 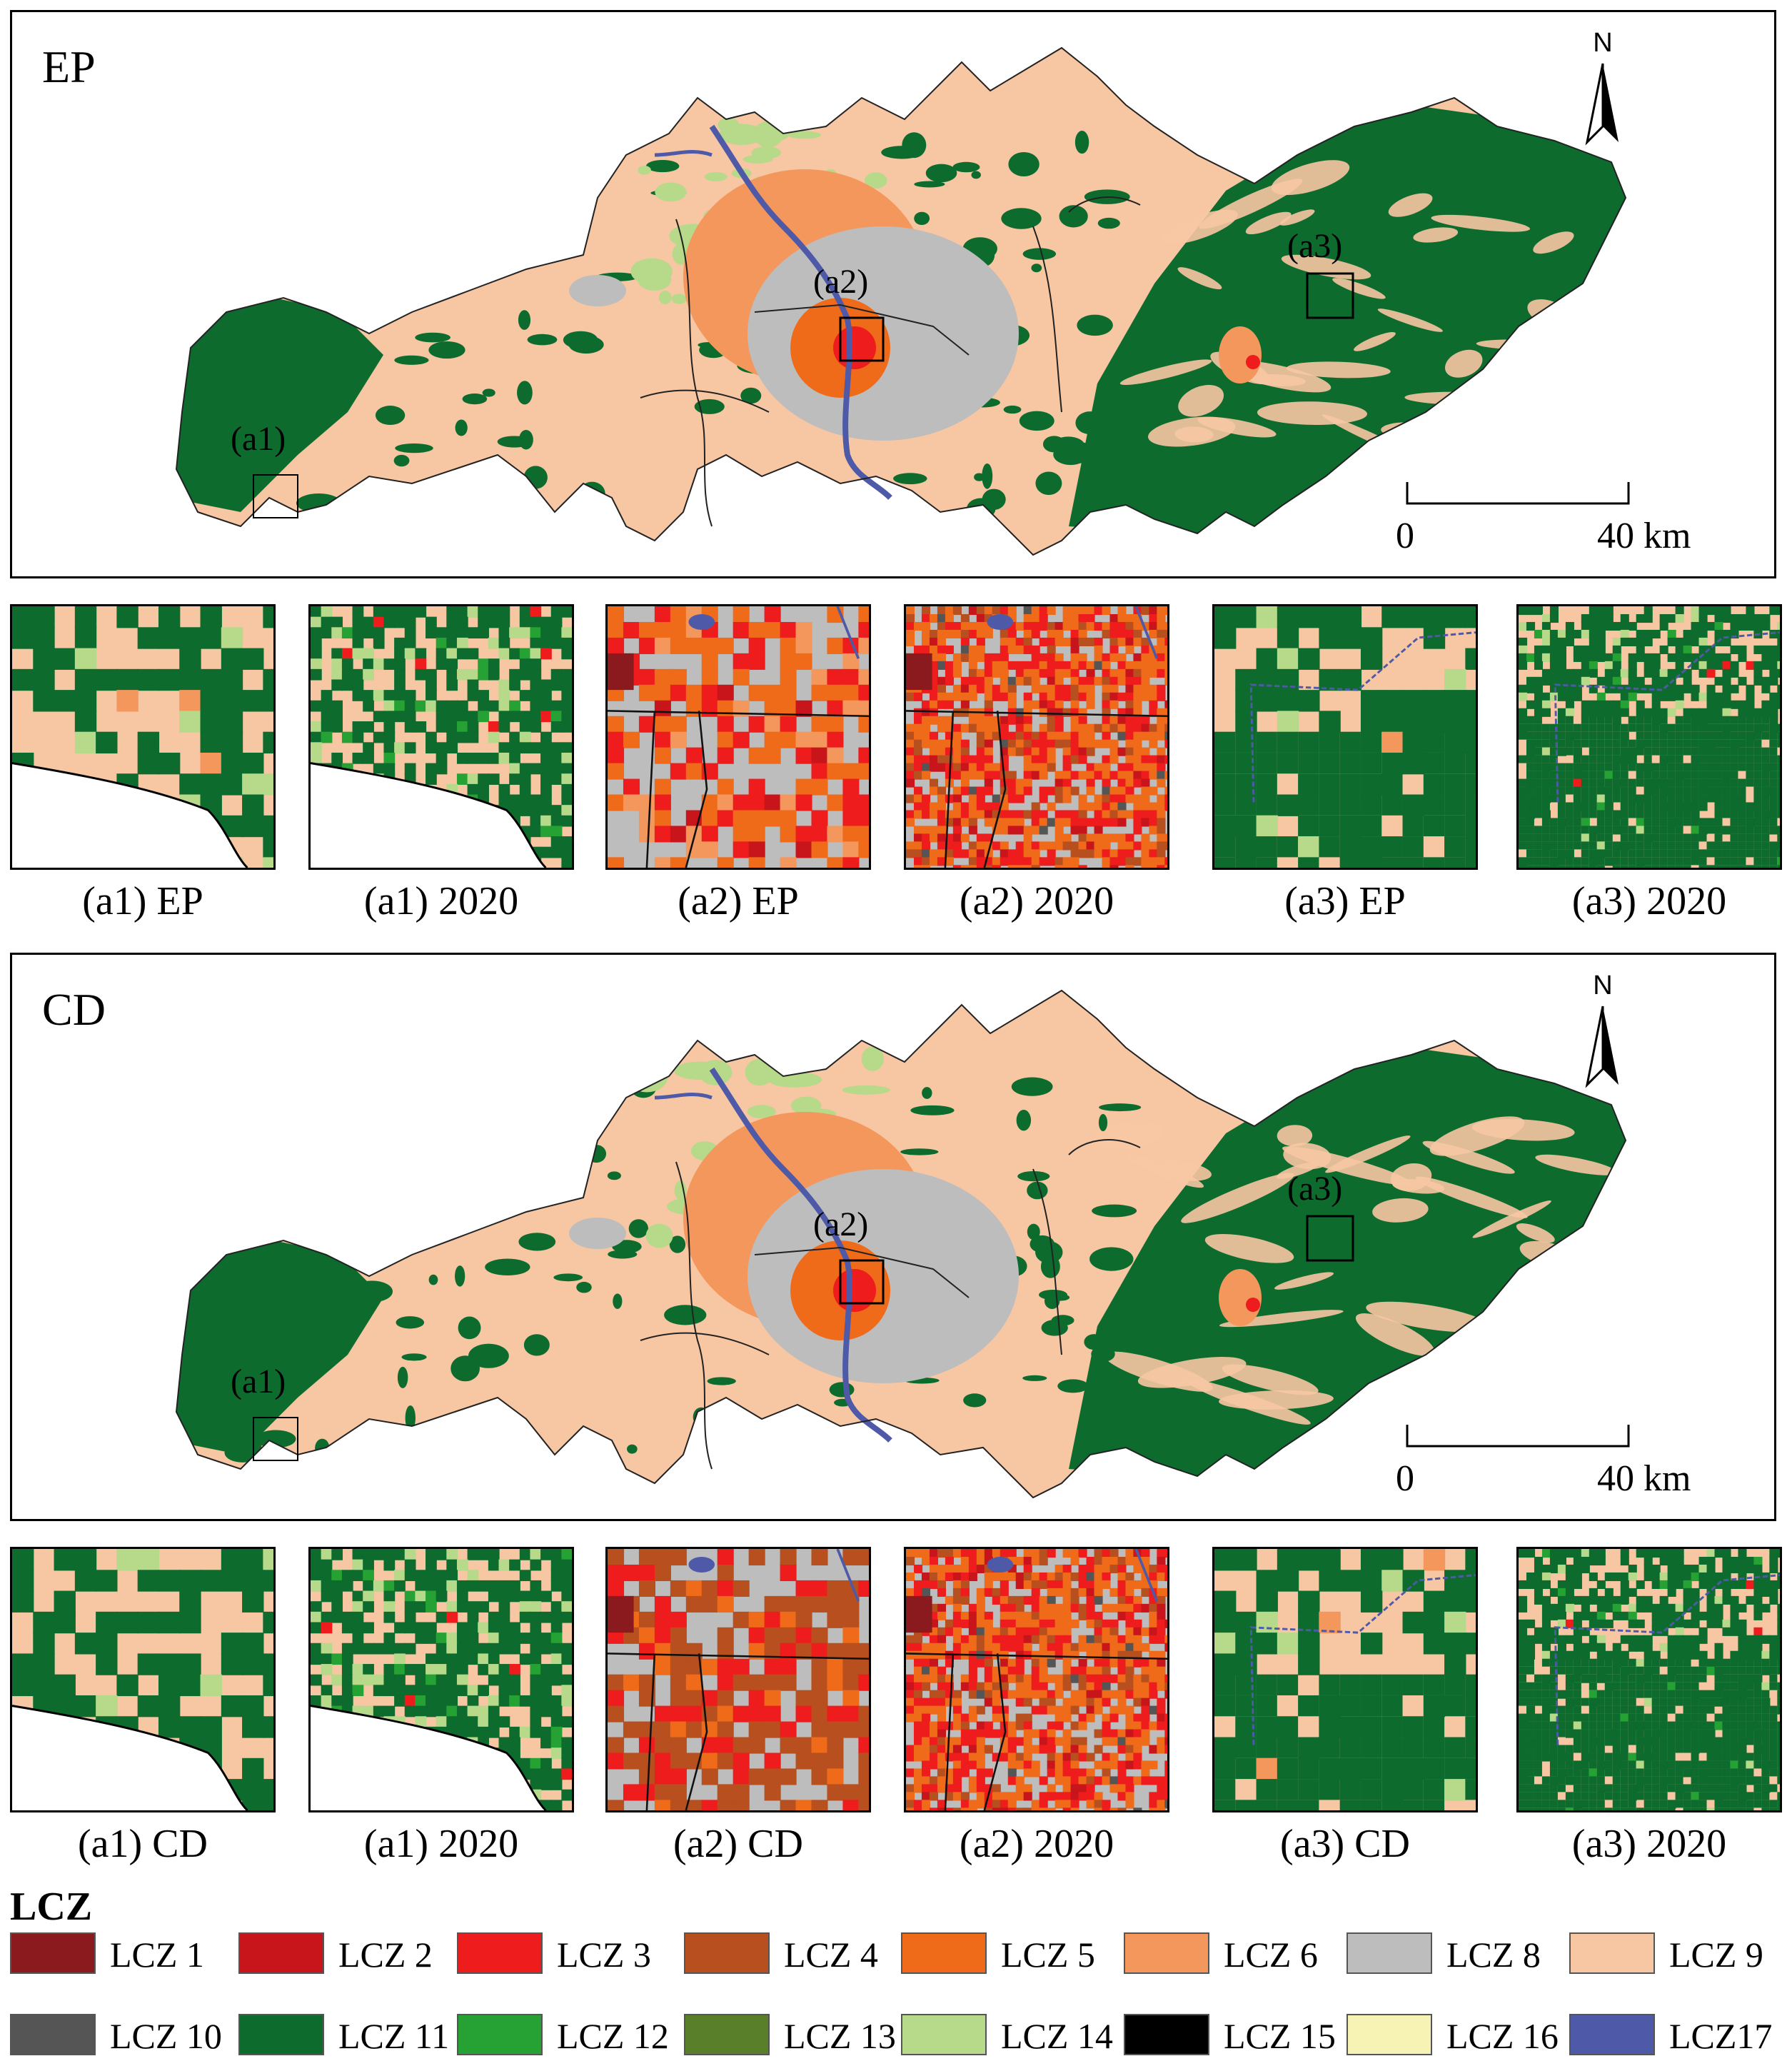 What do you see at coordinates (385, 1955) in the screenshot?
I see `legend-label: LCZ 2` at bounding box center [385, 1955].